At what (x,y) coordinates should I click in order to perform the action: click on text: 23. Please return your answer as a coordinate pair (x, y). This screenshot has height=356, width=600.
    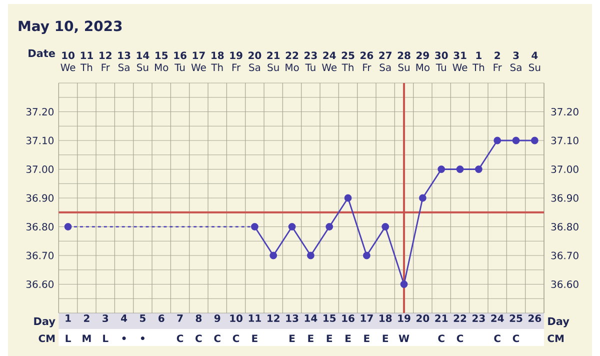
    Looking at the image, I should click on (310, 56).